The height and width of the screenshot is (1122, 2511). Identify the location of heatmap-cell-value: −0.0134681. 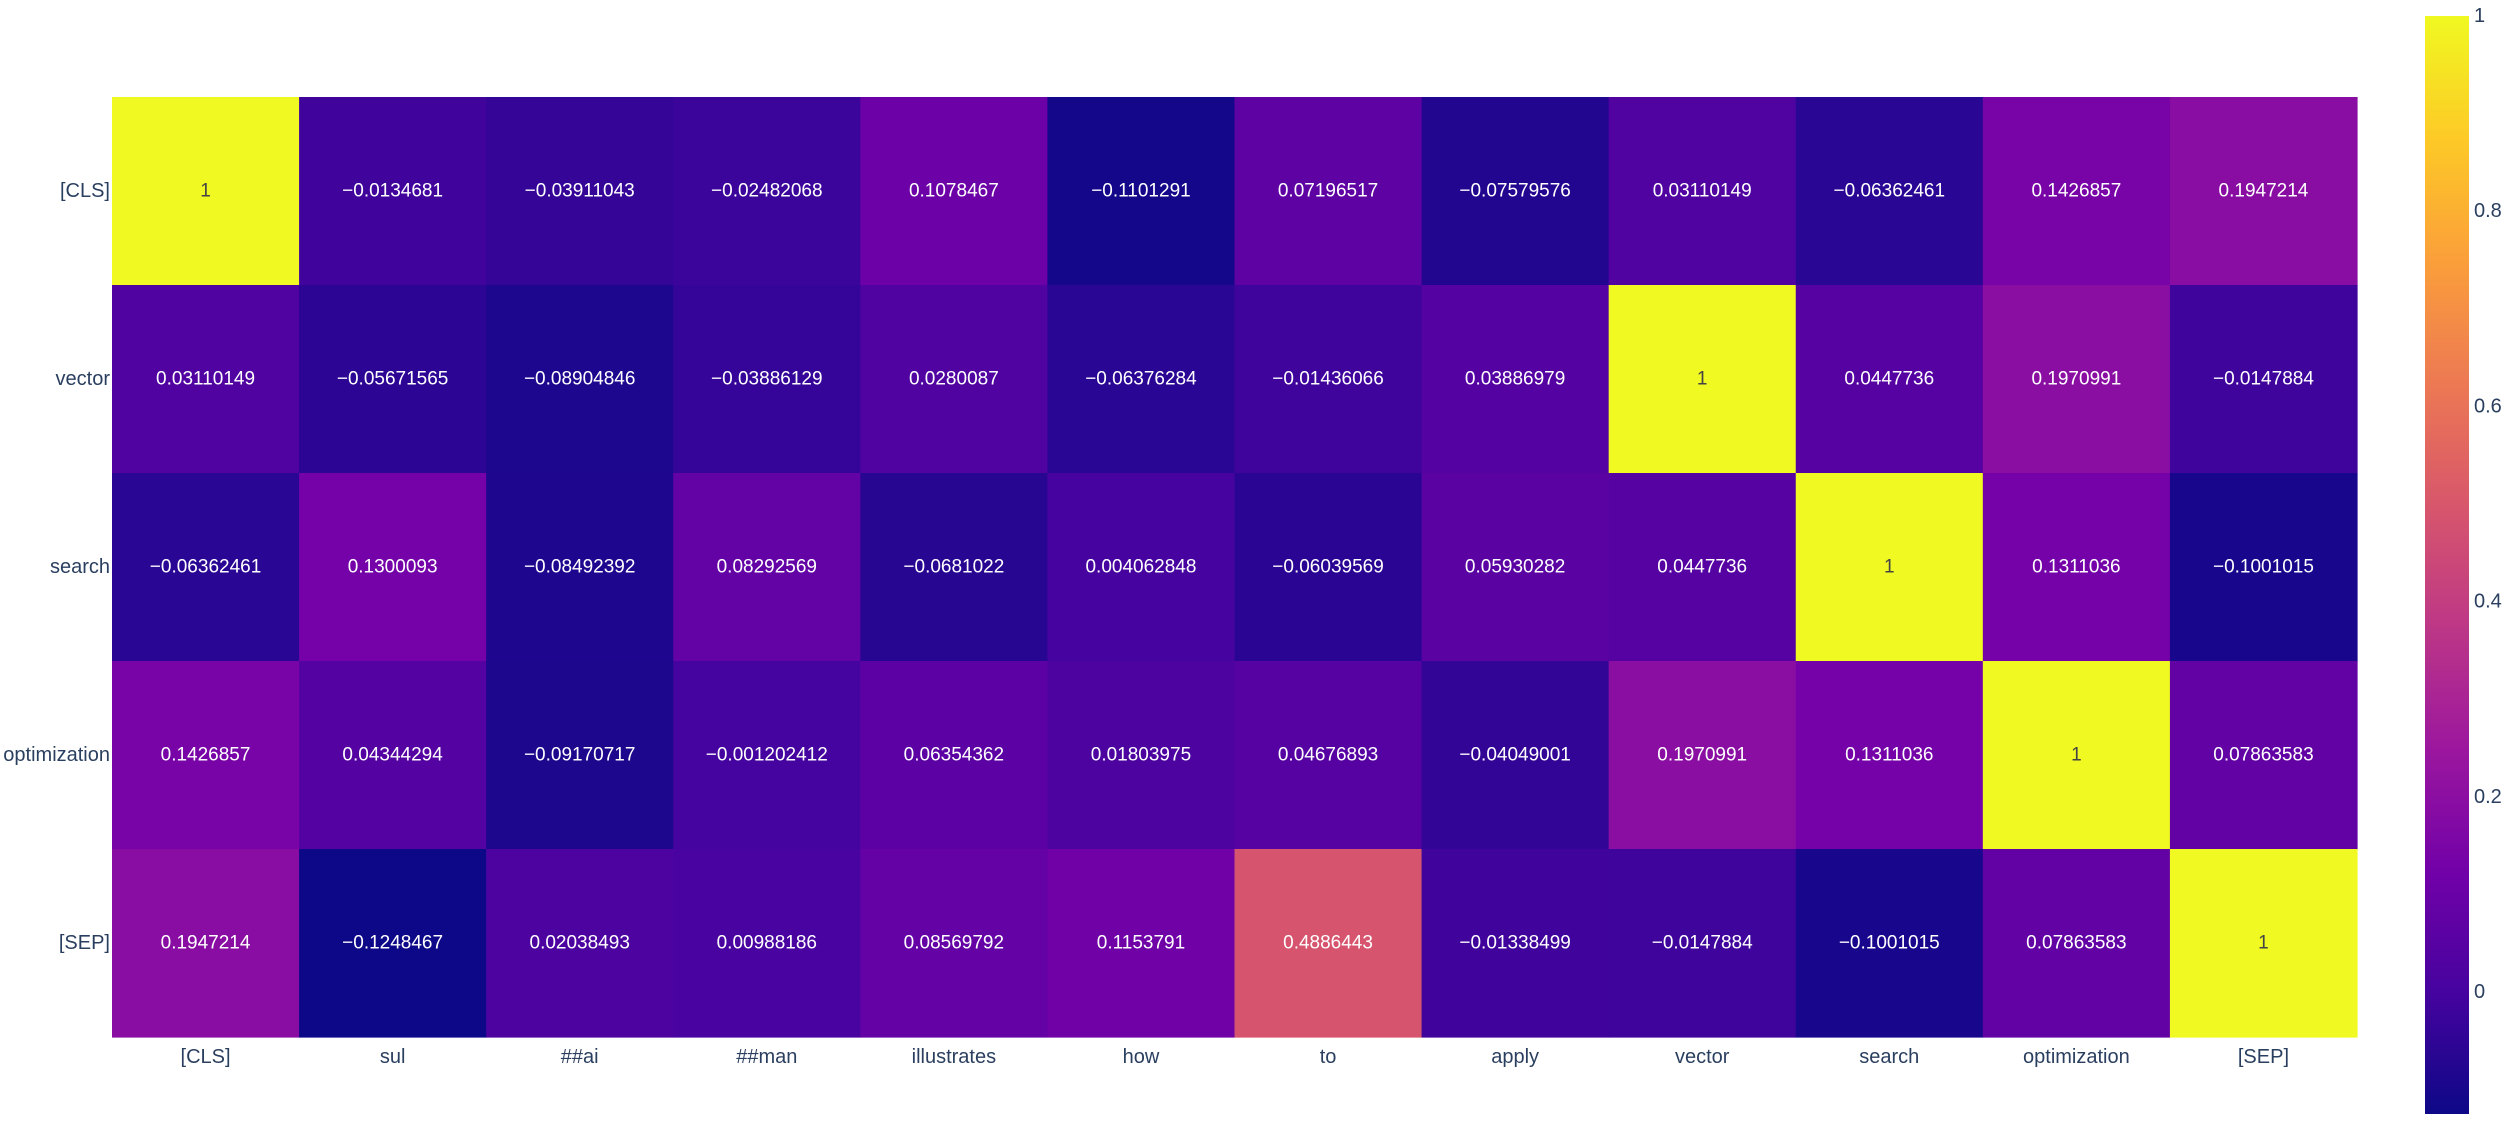
(392, 191).